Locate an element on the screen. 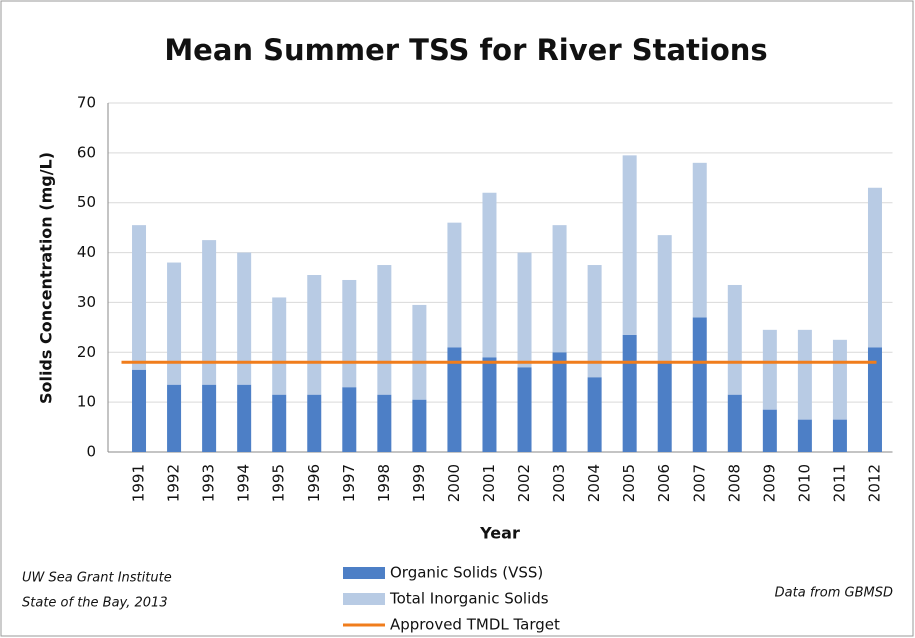  x-tick-label: 1997 is located at coordinates (349, 483).